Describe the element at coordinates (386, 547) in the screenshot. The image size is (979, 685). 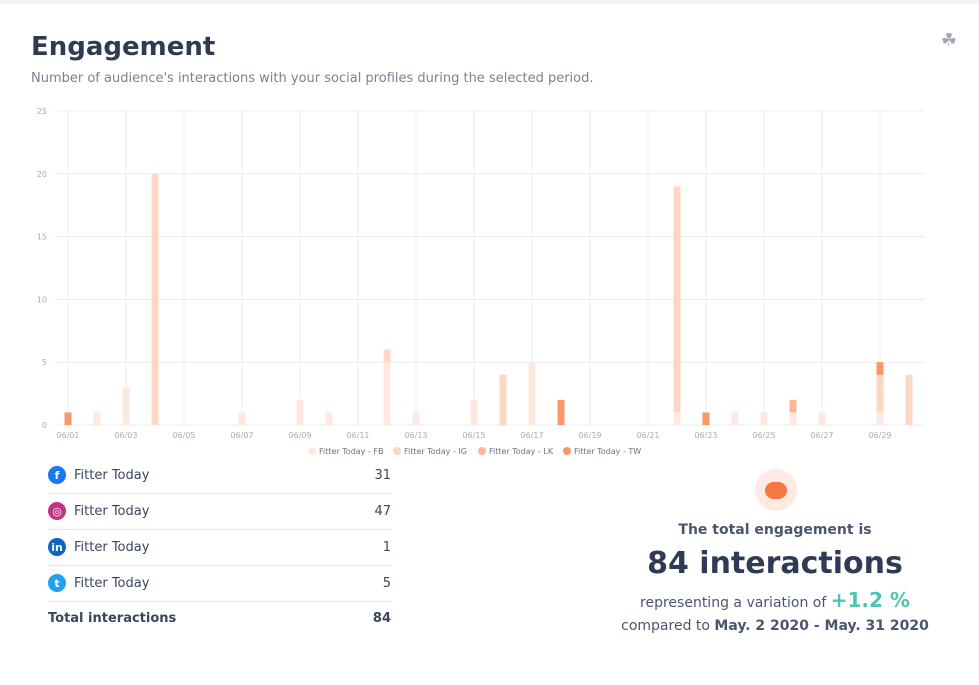
I see `profile-value: 1` at that location.